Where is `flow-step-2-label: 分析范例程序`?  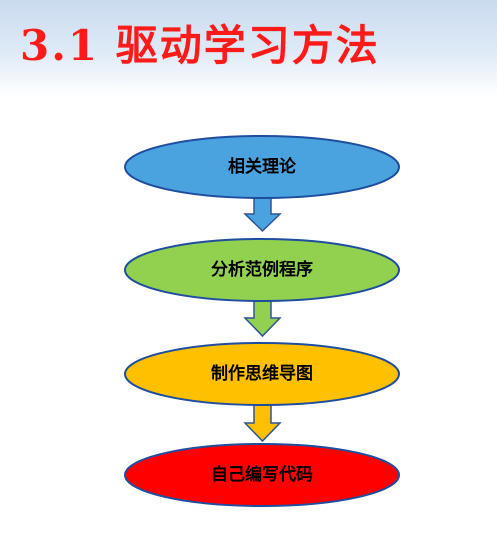 flow-step-2-label: 分析范例程序 is located at coordinates (262, 269).